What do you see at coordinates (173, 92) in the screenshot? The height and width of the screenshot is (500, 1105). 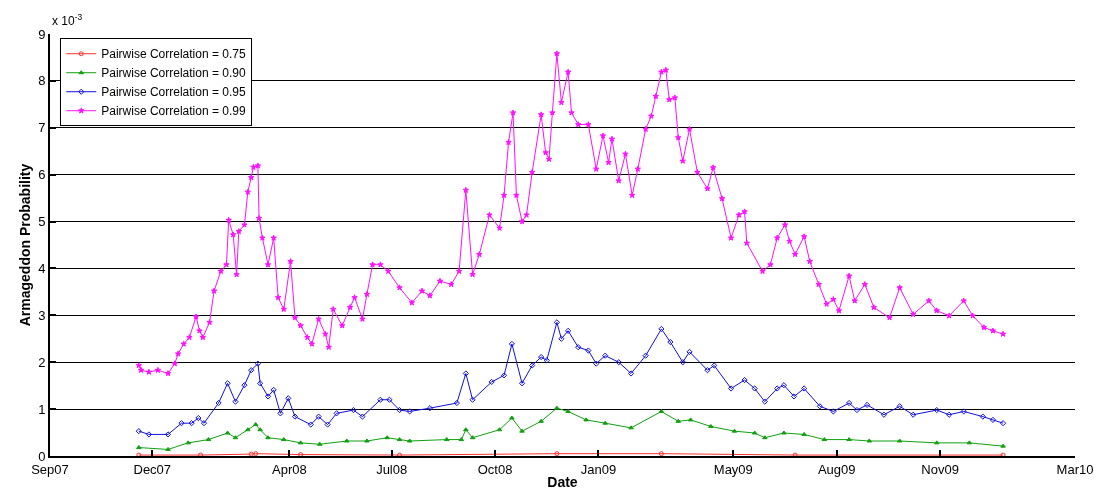 I see `legend-label: Pairwise Correlation = 0.95` at bounding box center [173, 92].